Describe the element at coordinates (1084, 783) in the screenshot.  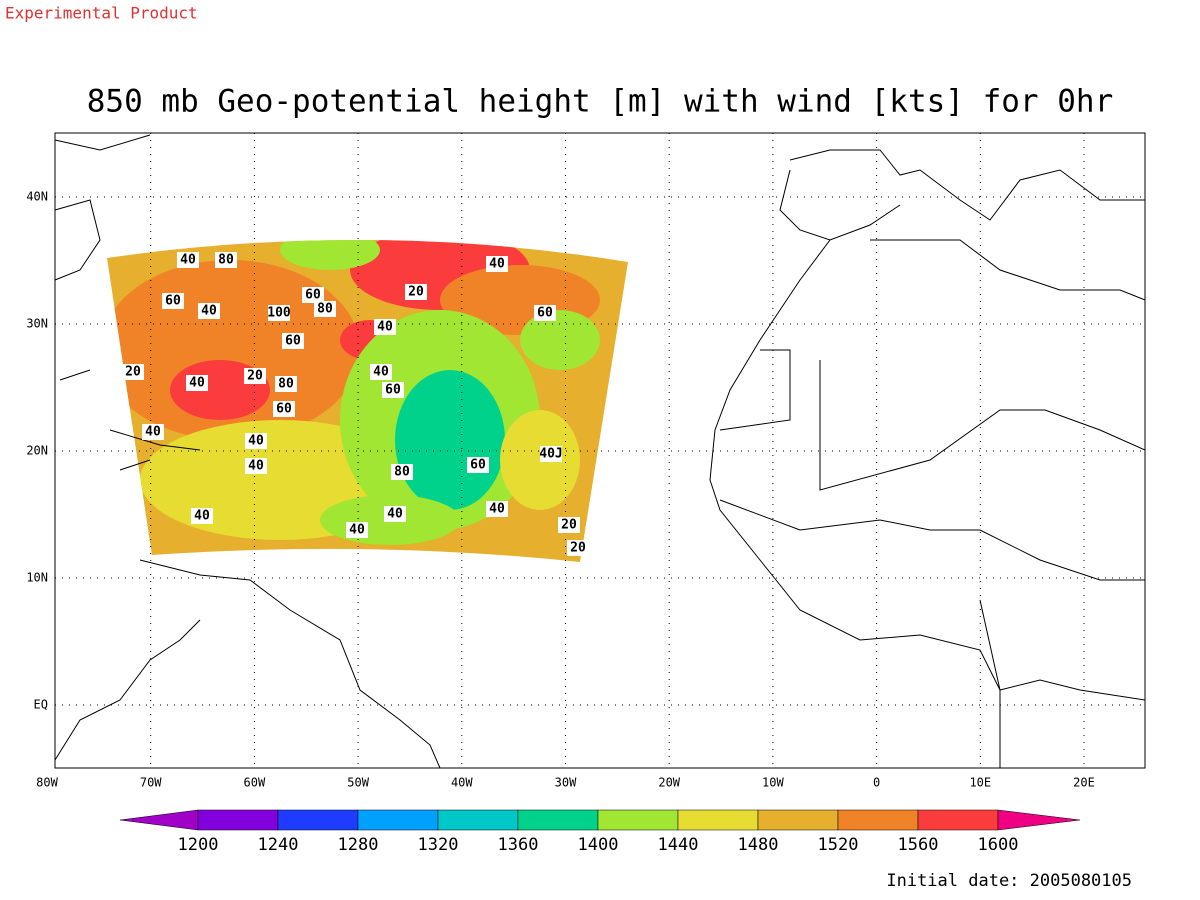
I see `lon-label: 20E` at that location.